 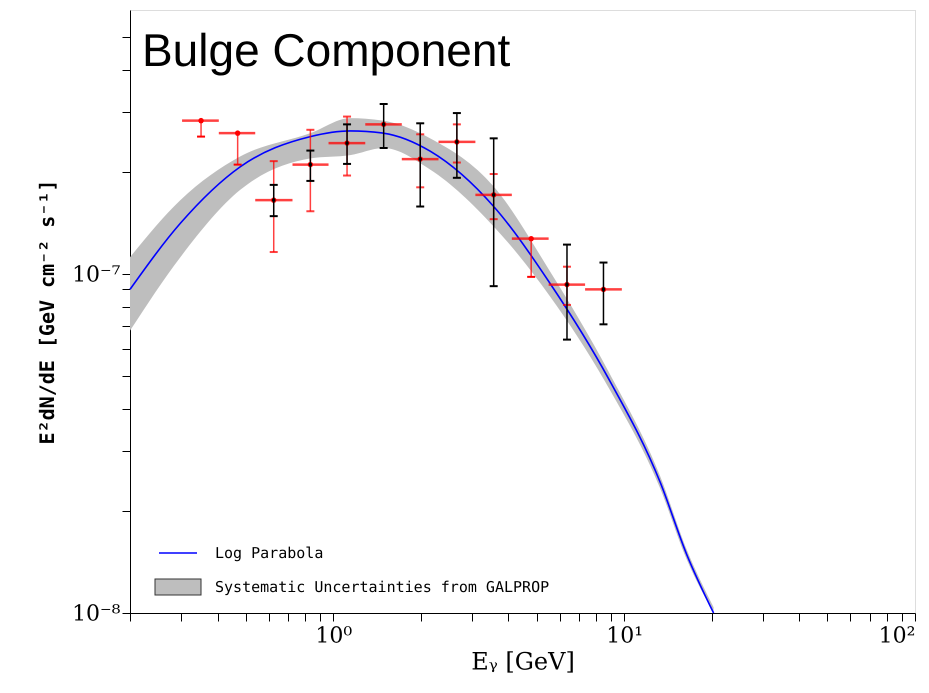 What do you see at coordinates (47, 312) in the screenshot?
I see `y-axis-title: E²dN/dE [GeV cm⁻² s⁻¹]` at bounding box center [47, 312].